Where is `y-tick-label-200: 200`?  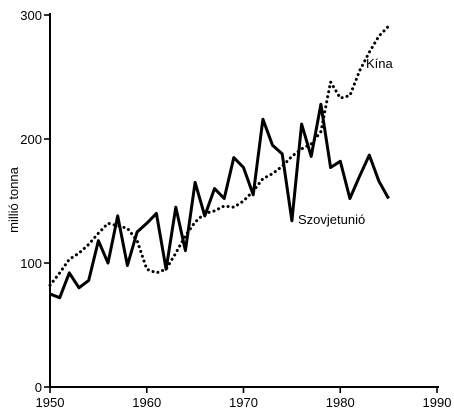
y-tick-label-200: 200 is located at coordinates (31, 139).